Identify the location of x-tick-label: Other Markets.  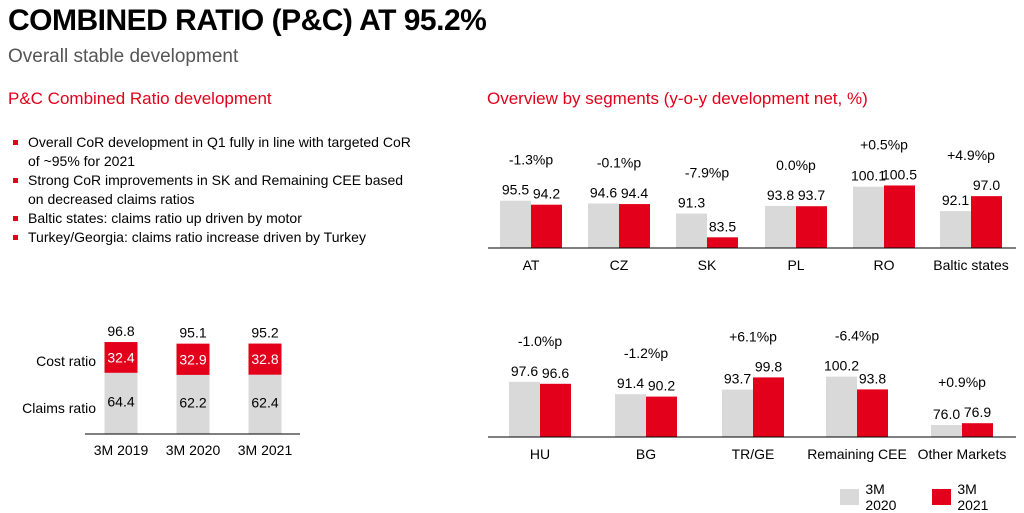
(962, 454).